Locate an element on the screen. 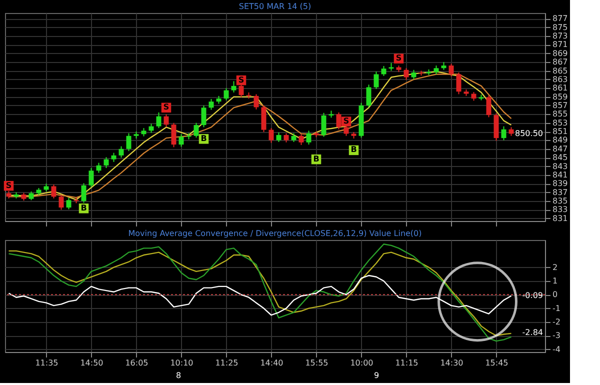 The width and height of the screenshot is (600, 385). x-tick-label: 11:25 is located at coordinates (226, 363).